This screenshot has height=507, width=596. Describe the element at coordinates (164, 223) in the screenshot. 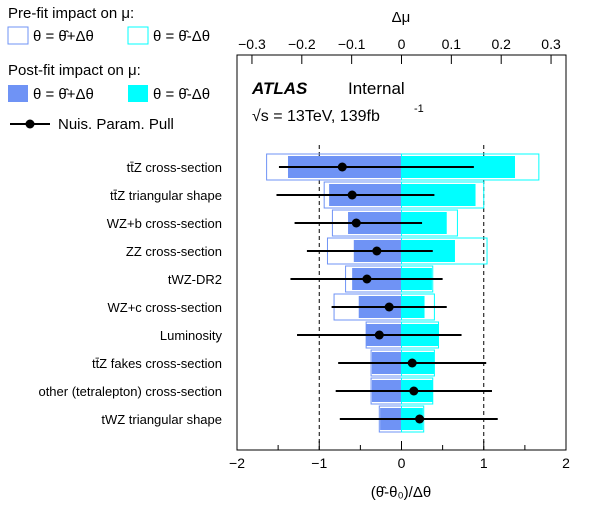

I see `parameter-label: WZ+b cross-section` at that location.